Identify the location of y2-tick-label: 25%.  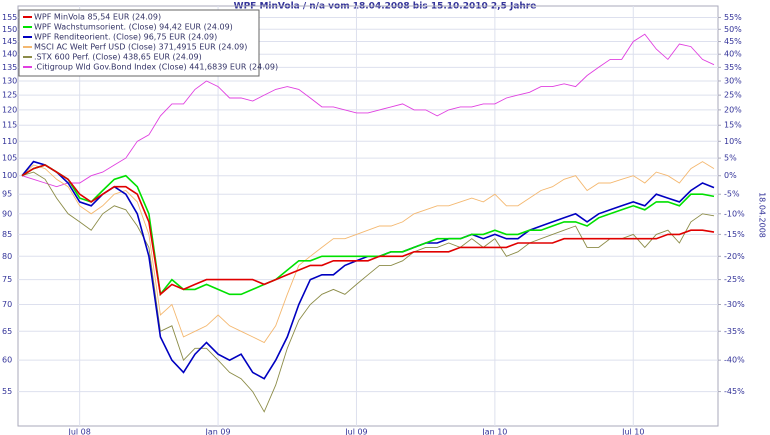
(733, 95).